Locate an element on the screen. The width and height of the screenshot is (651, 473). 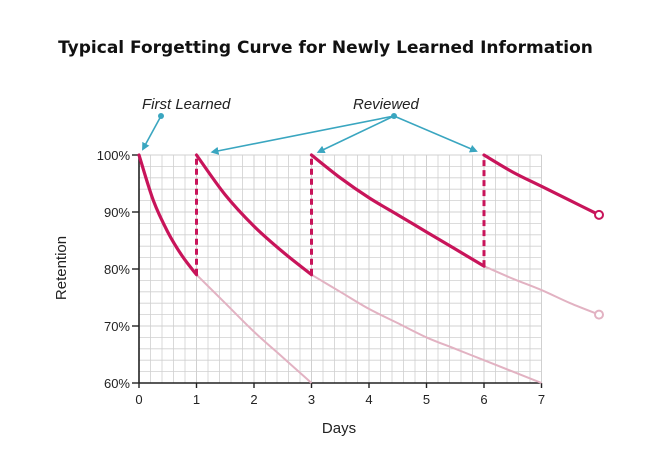
x-axis-label: Days is located at coordinates (339, 428).